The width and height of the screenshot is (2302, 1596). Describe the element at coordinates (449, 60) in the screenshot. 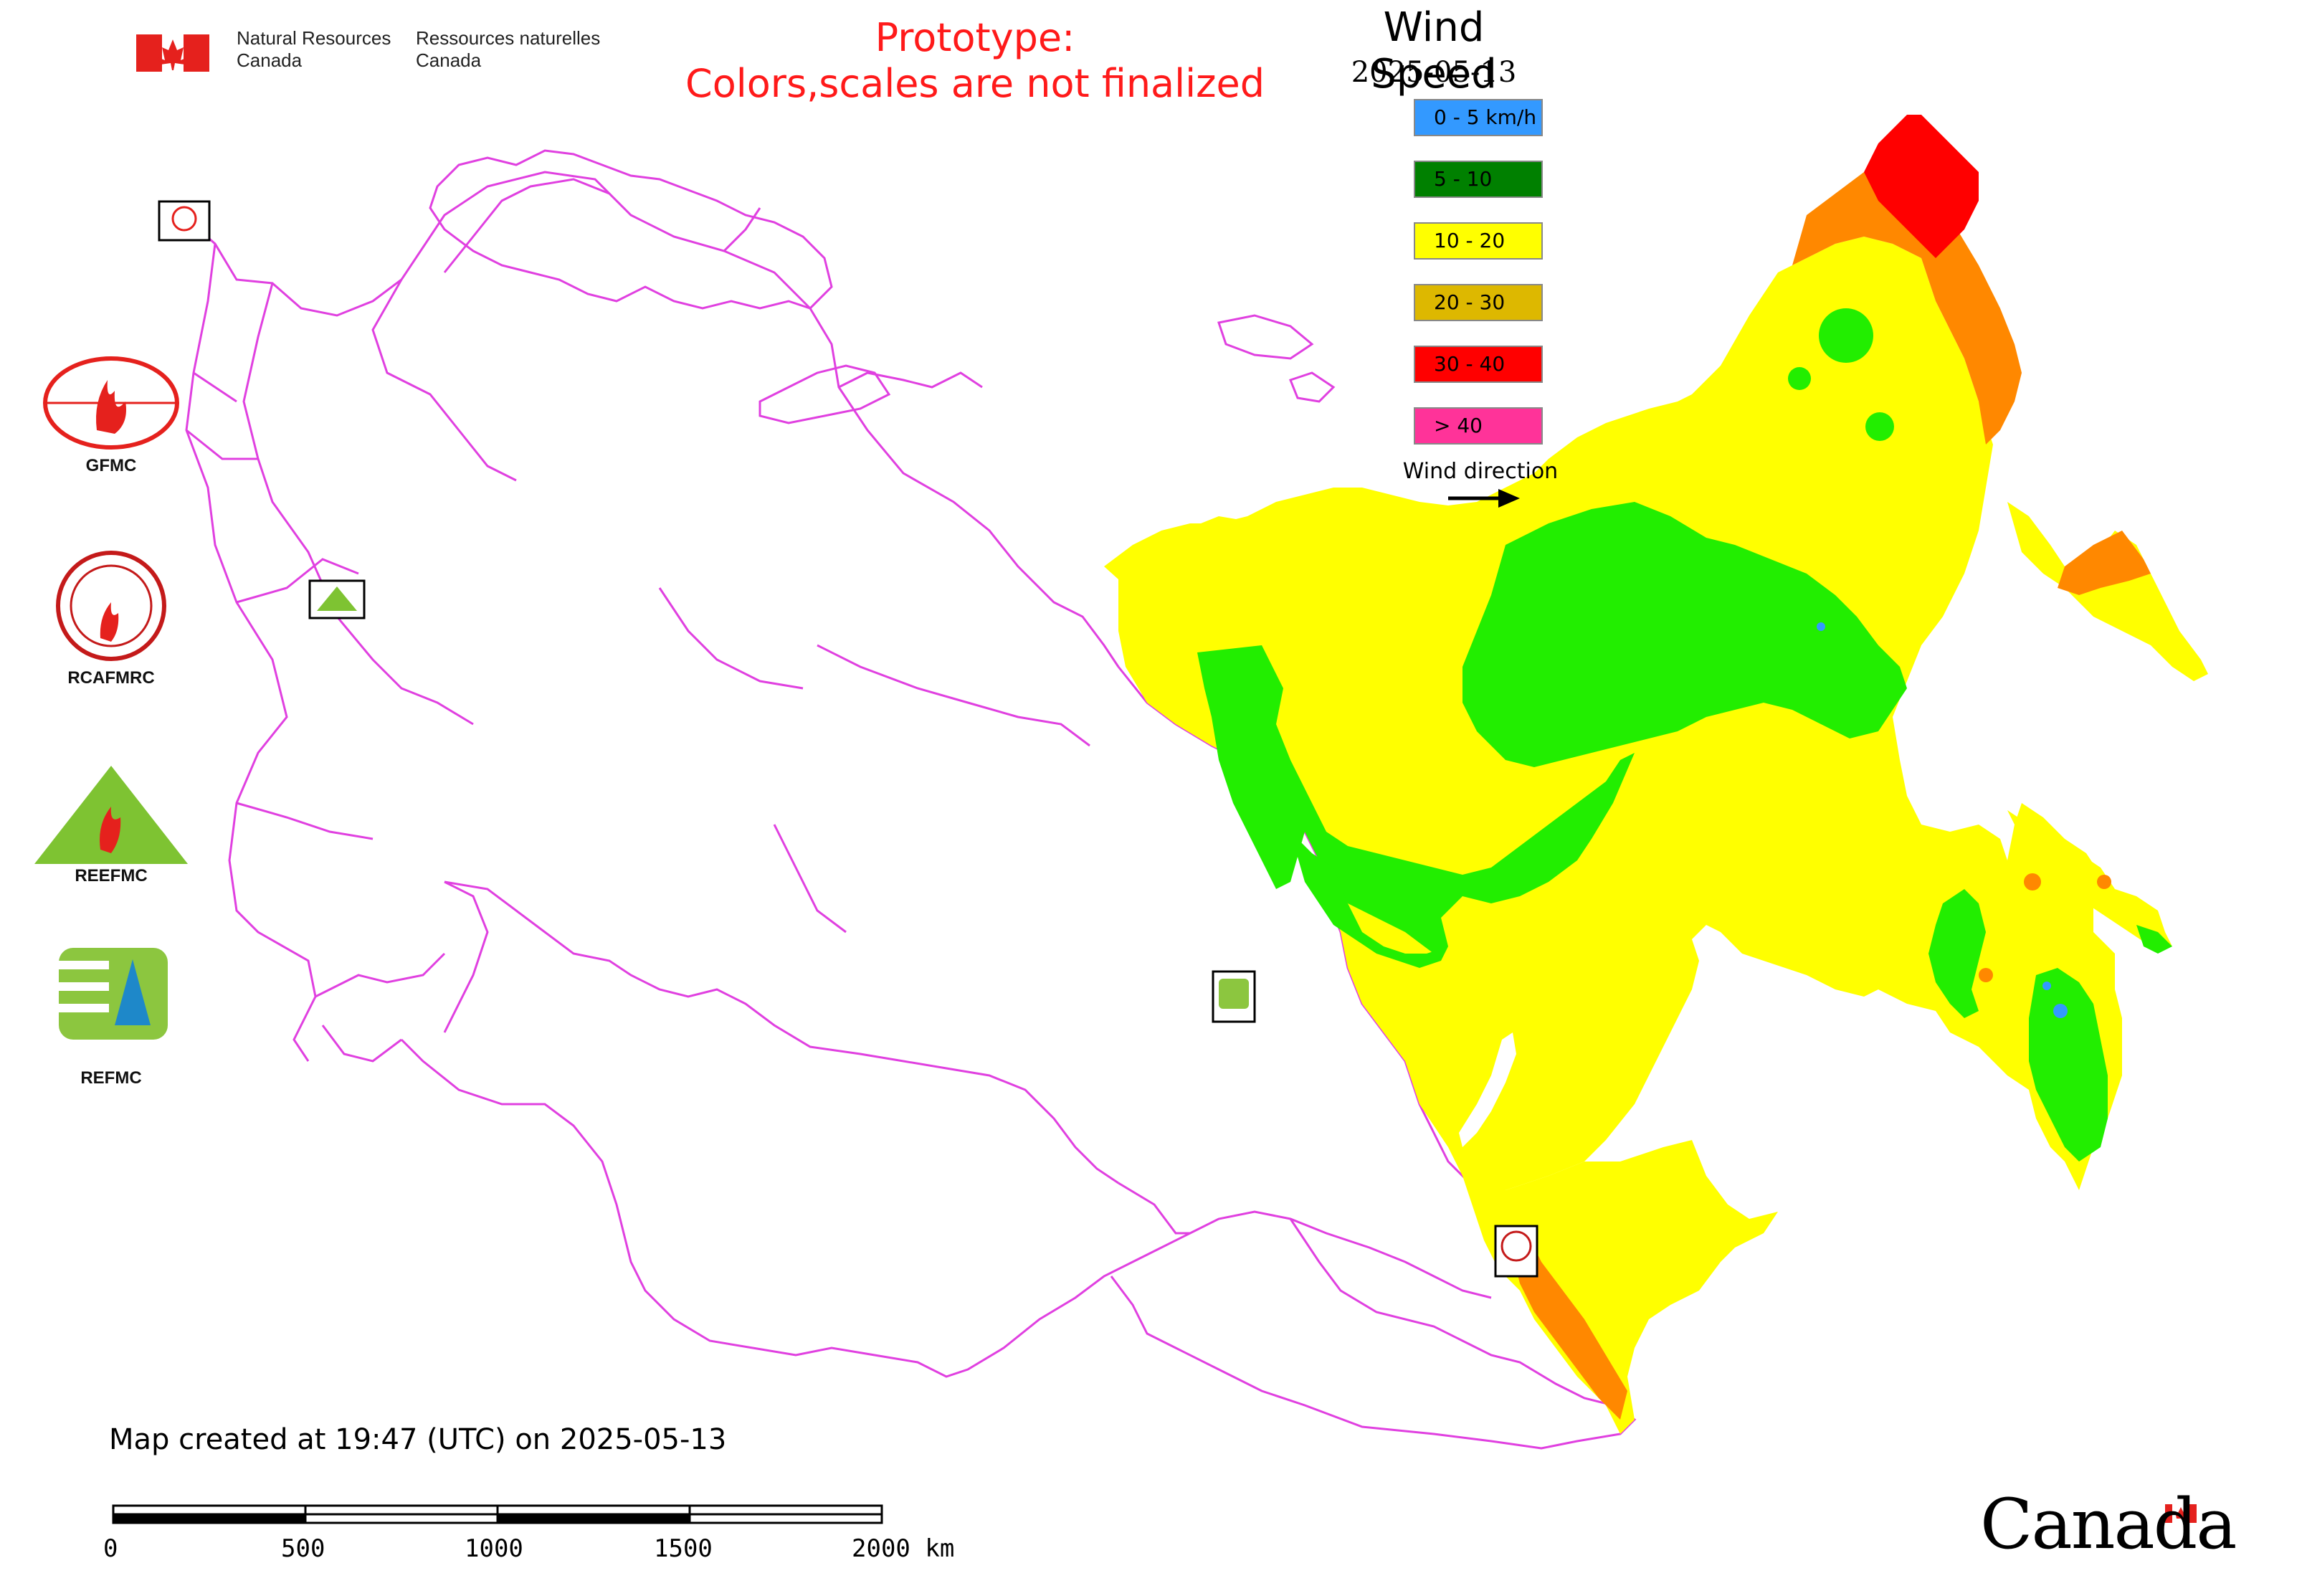

I see `agency-name-fr-line2: Canada` at that location.